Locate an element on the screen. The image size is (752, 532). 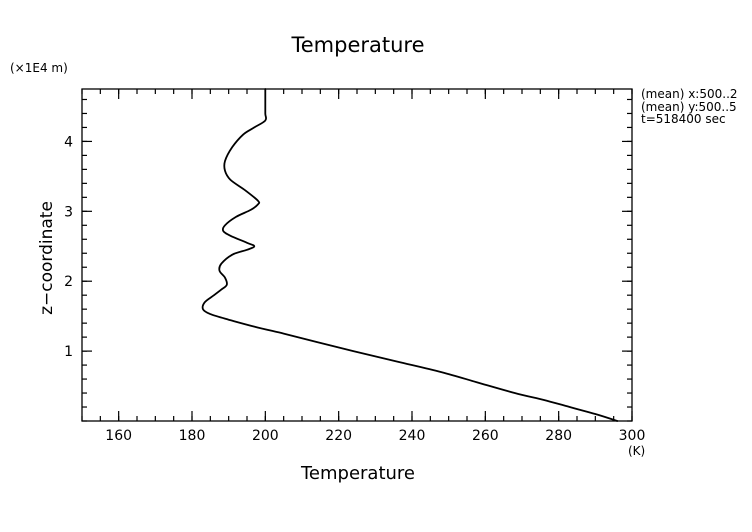
y-tick-label: 3 is located at coordinates (68, 212).